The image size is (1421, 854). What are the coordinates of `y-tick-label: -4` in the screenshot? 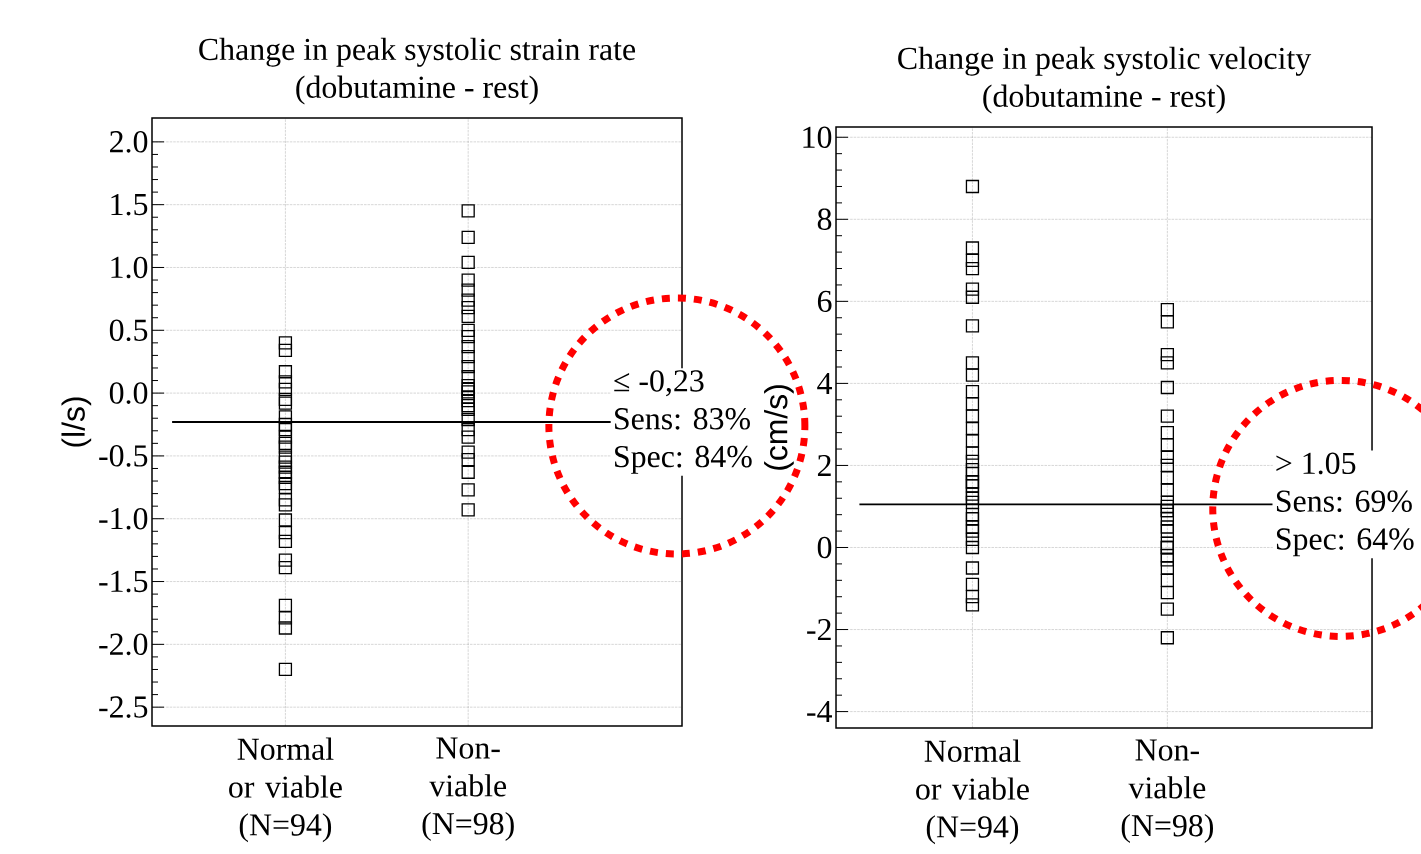 It's located at (819, 712).